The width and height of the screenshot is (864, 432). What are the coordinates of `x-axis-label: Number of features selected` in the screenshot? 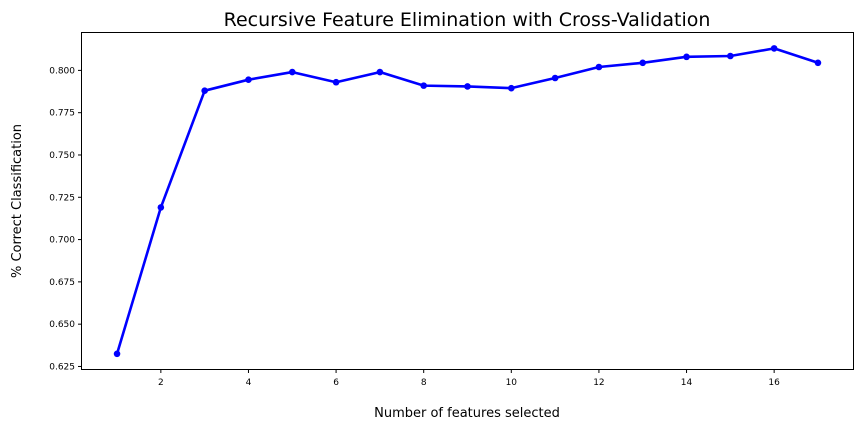 It's located at (467, 413).